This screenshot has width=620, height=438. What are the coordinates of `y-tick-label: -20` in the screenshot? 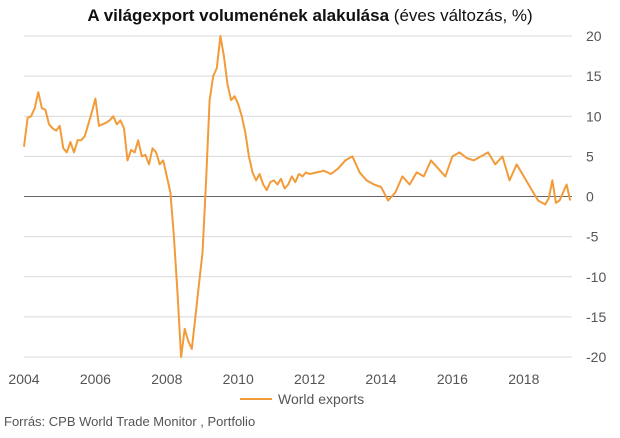 It's located at (596, 357).